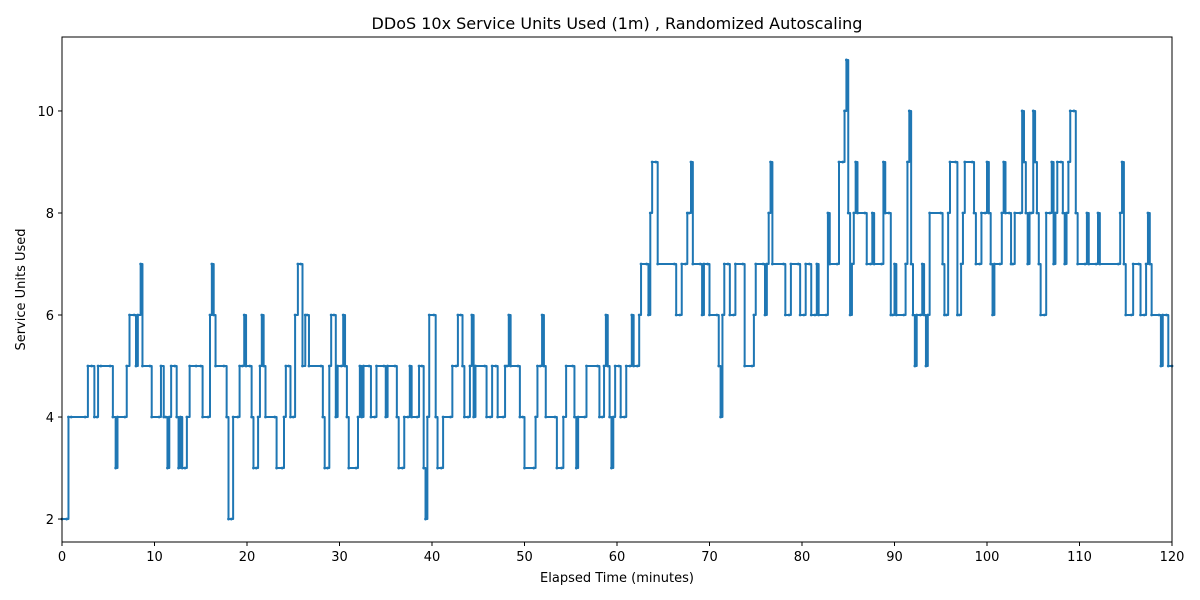 The width and height of the screenshot is (1200, 600). Describe the element at coordinates (621, 553) in the screenshot. I see `x-axis: 0 10 20 30 40 50 60 70 80 90 100 110 120` at that location.